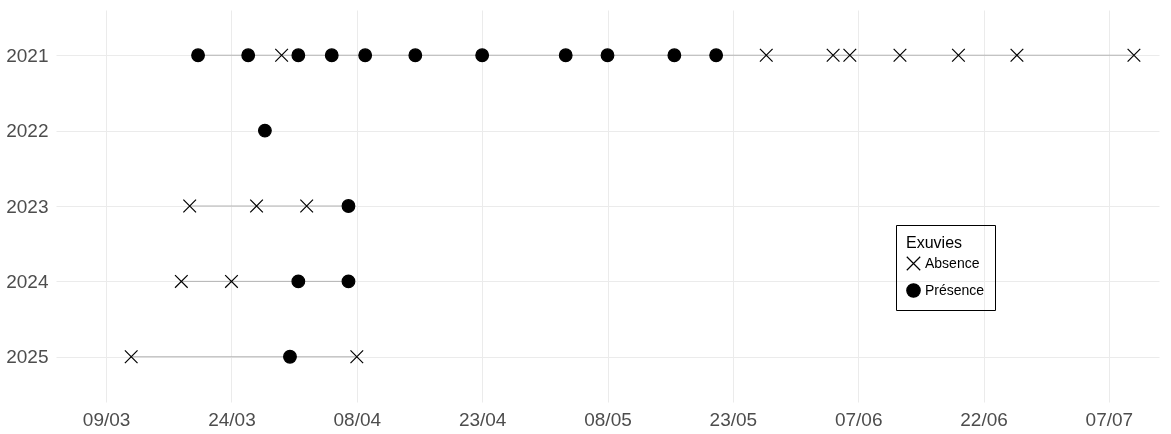  I want to click on x-tick-label: 24/03, so click(232, 419).